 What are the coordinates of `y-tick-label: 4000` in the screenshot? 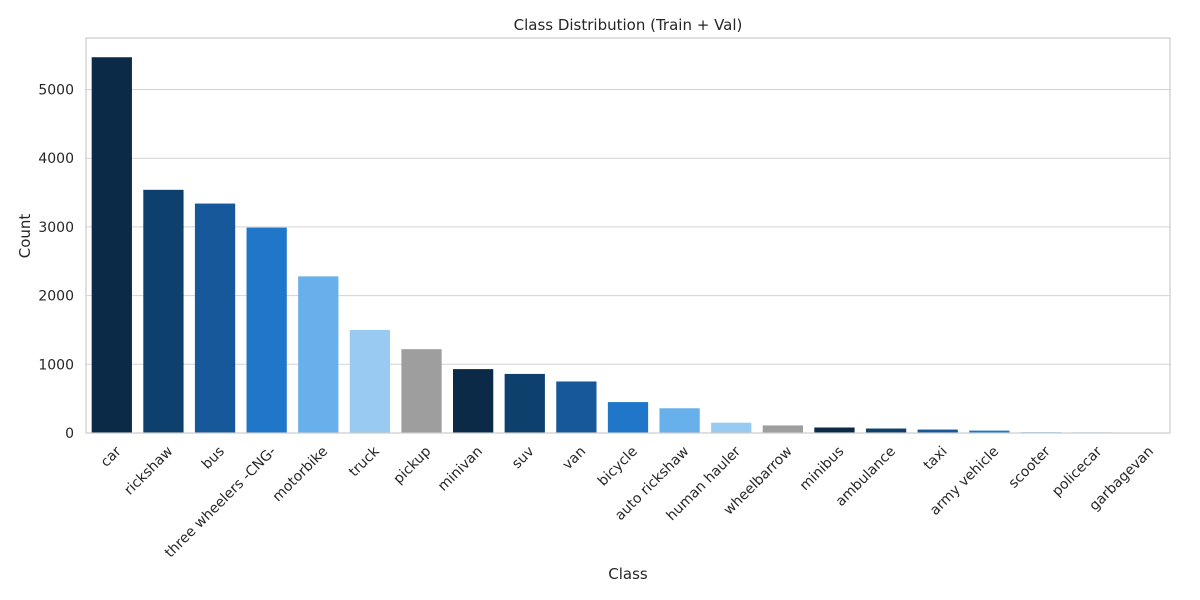 It's located at (56, 159).